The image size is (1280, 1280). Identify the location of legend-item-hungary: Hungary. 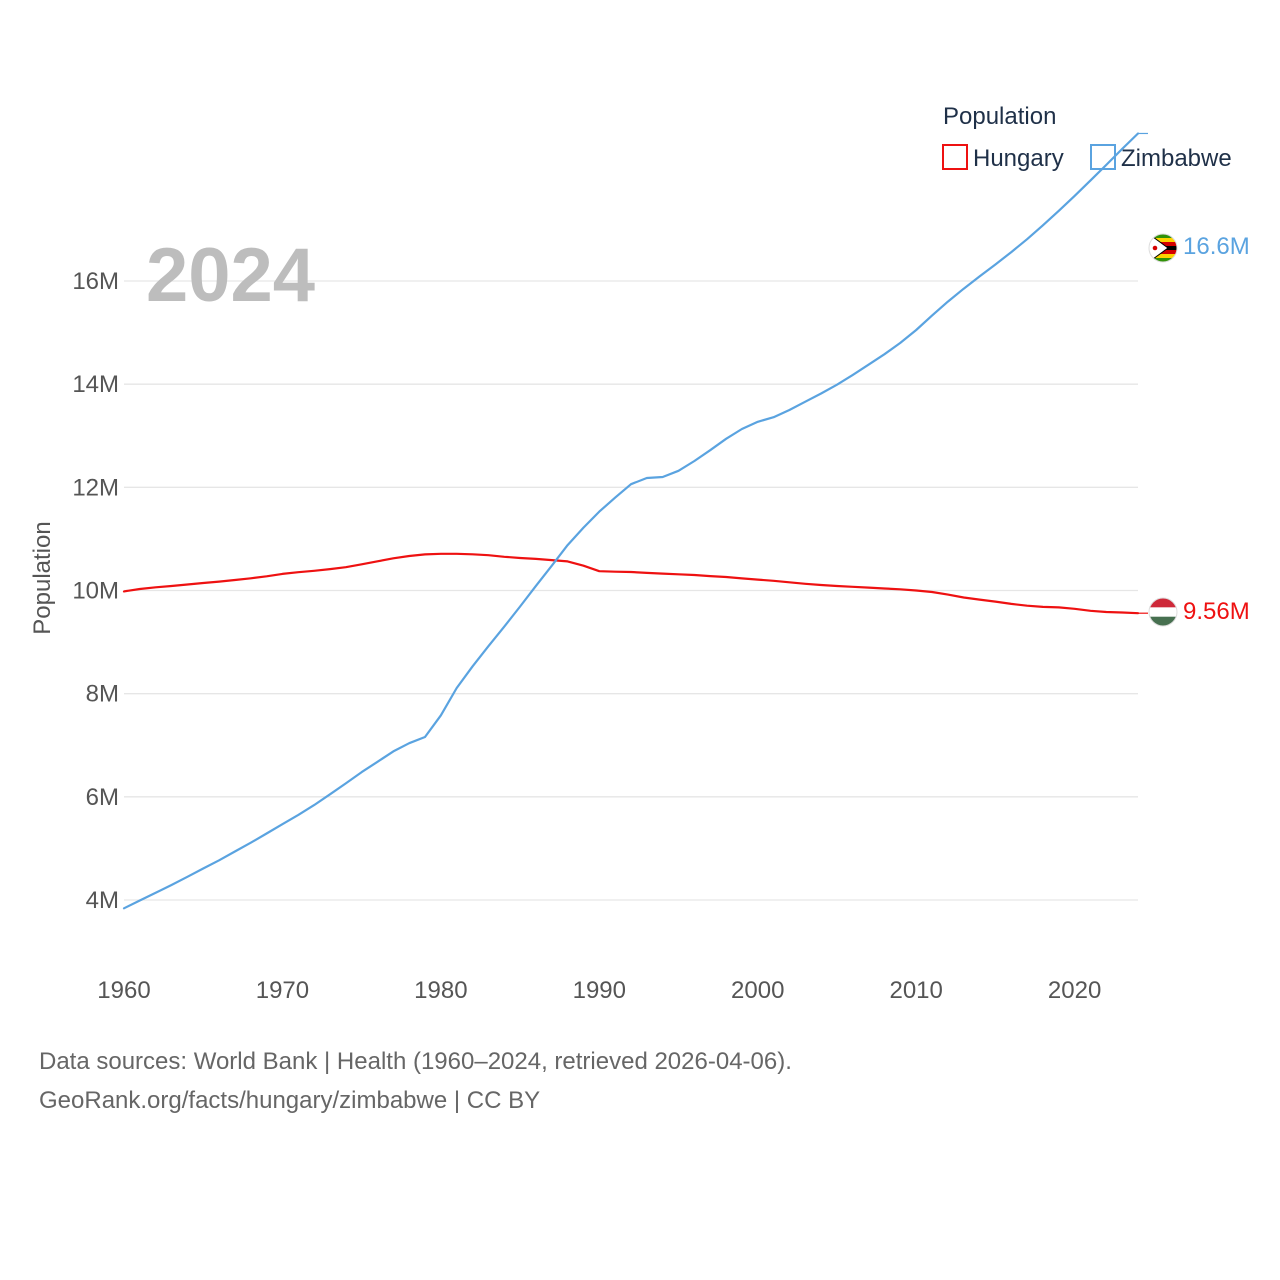
(1003, 158).